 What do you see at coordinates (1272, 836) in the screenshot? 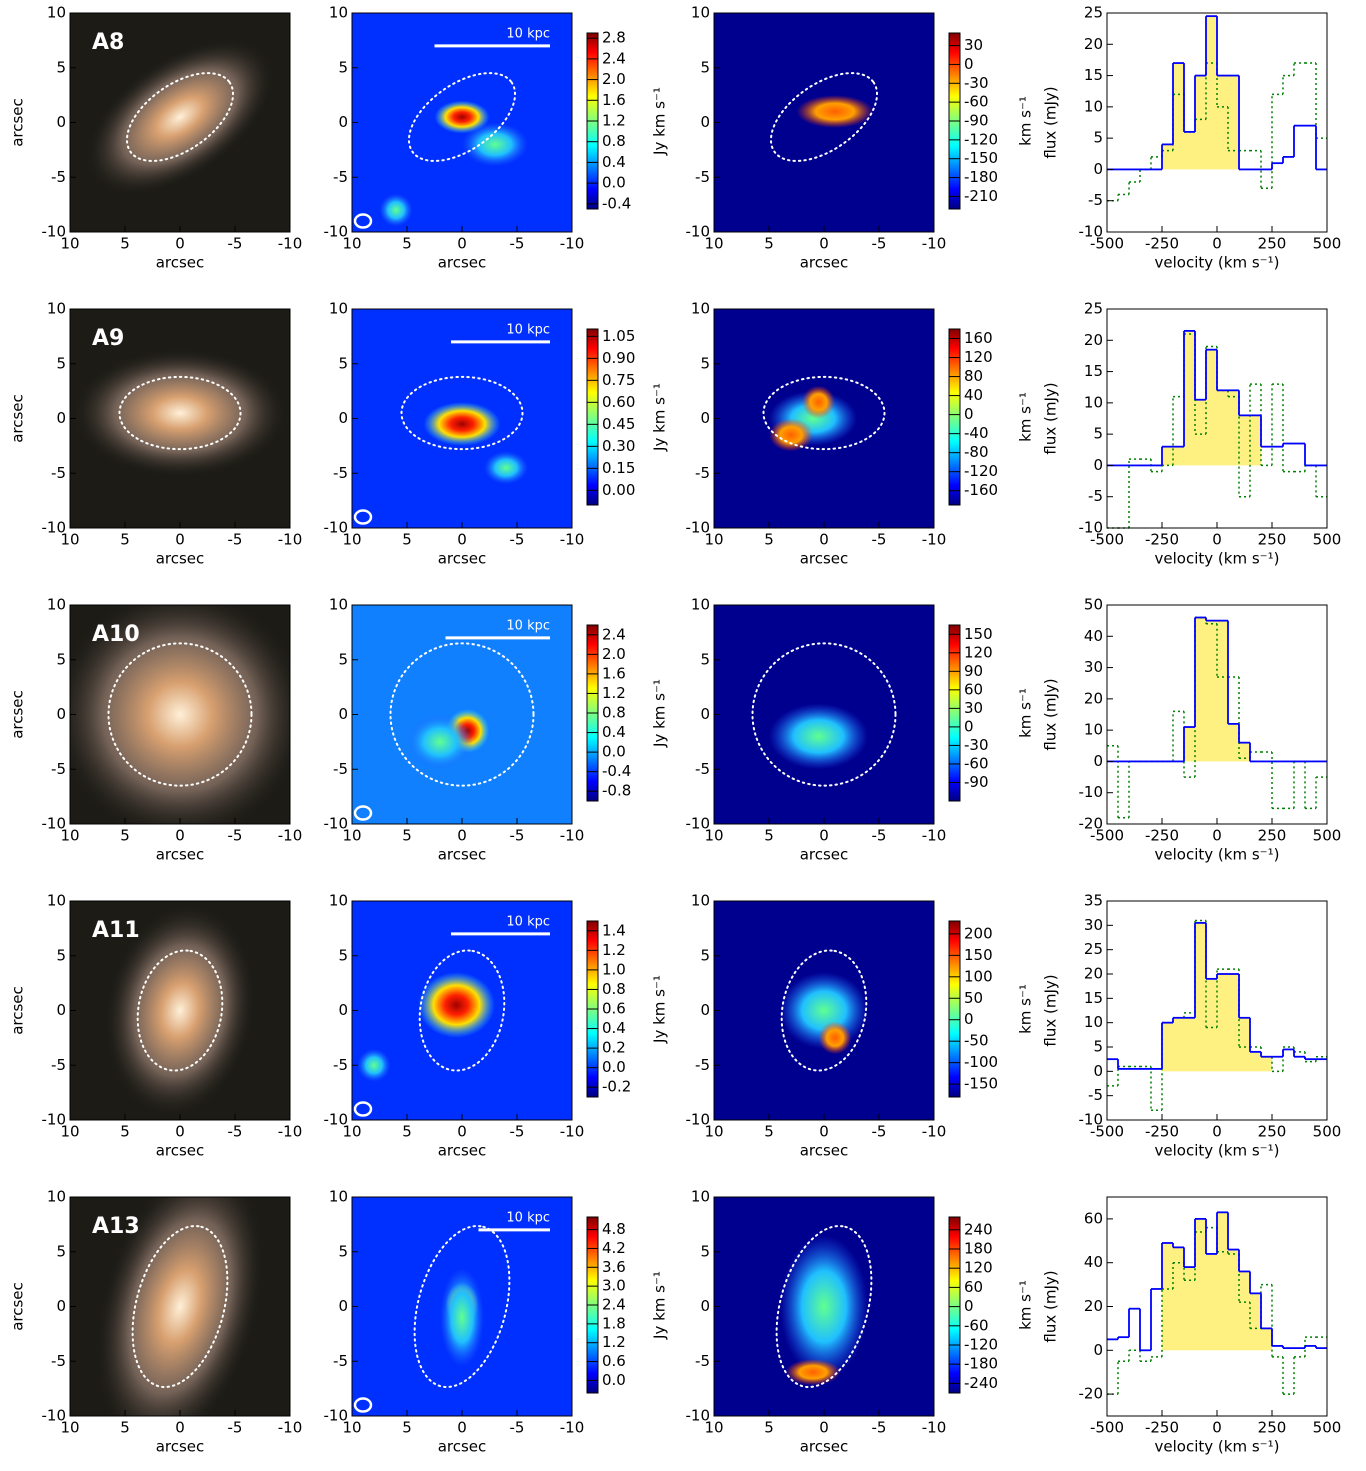
I see `x-tick-label: 250` at bounding box center [1272, 836].